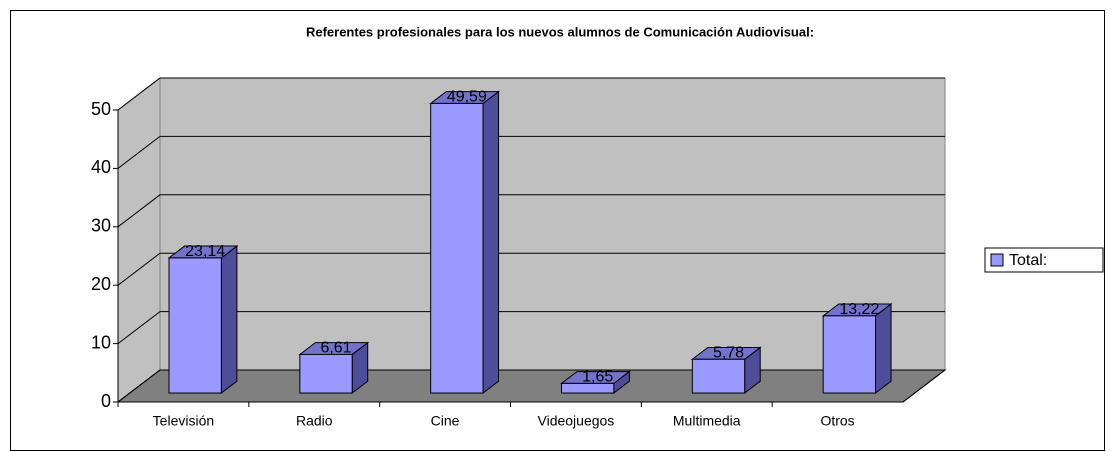 This screenshot has height=452, width=1112. I want to click on data-label: 13,22, so click(859, 309).